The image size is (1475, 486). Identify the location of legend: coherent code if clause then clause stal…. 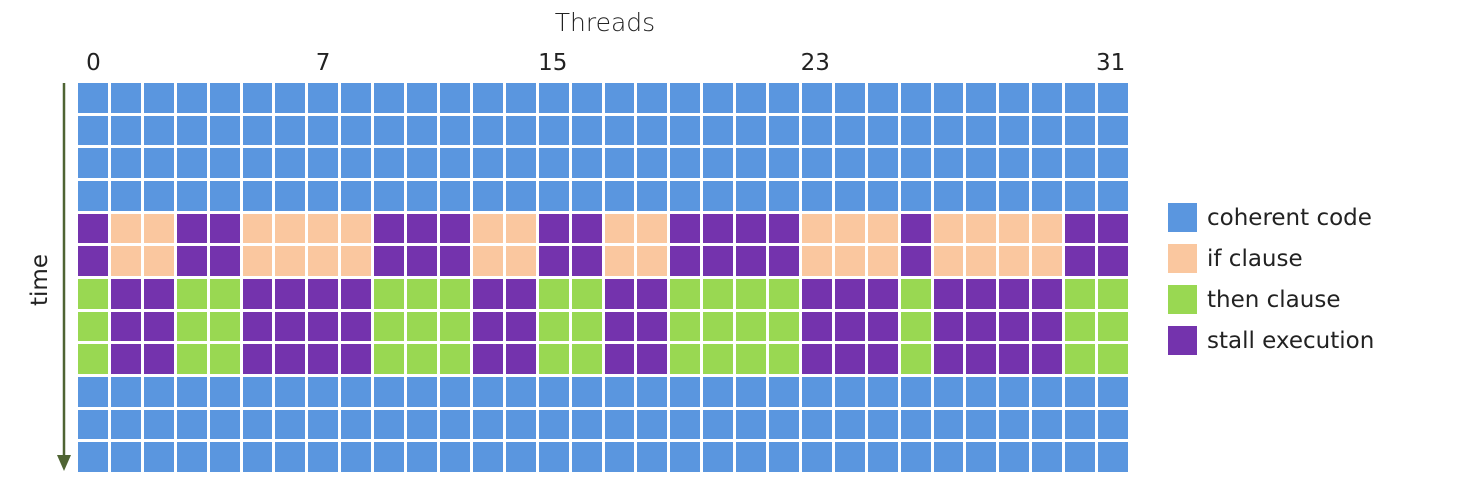
(1271, 279).